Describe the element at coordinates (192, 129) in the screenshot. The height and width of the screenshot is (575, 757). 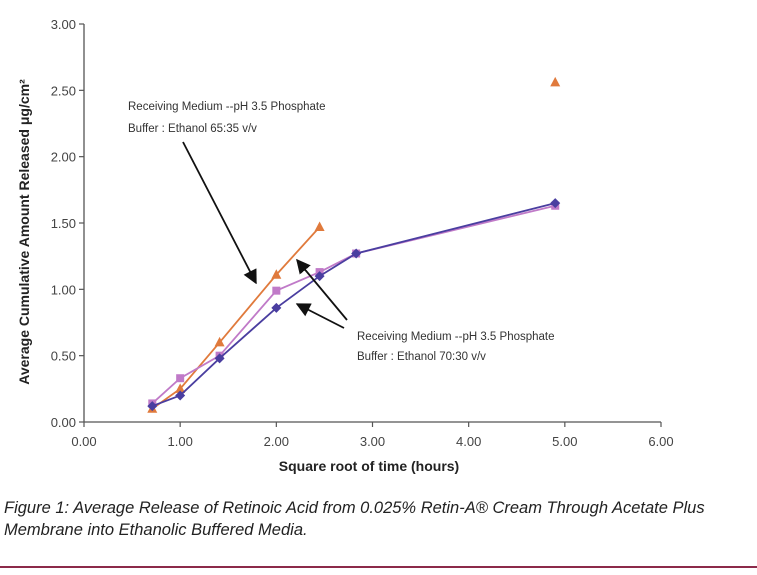
I see `annotation-65-35-line-2: Buffer : Ethanol 65:35 v/v` at that location.